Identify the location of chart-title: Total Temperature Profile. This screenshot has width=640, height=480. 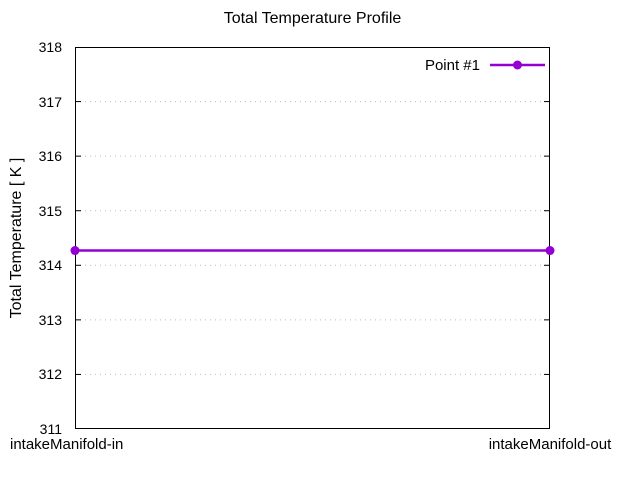
(312, 18).